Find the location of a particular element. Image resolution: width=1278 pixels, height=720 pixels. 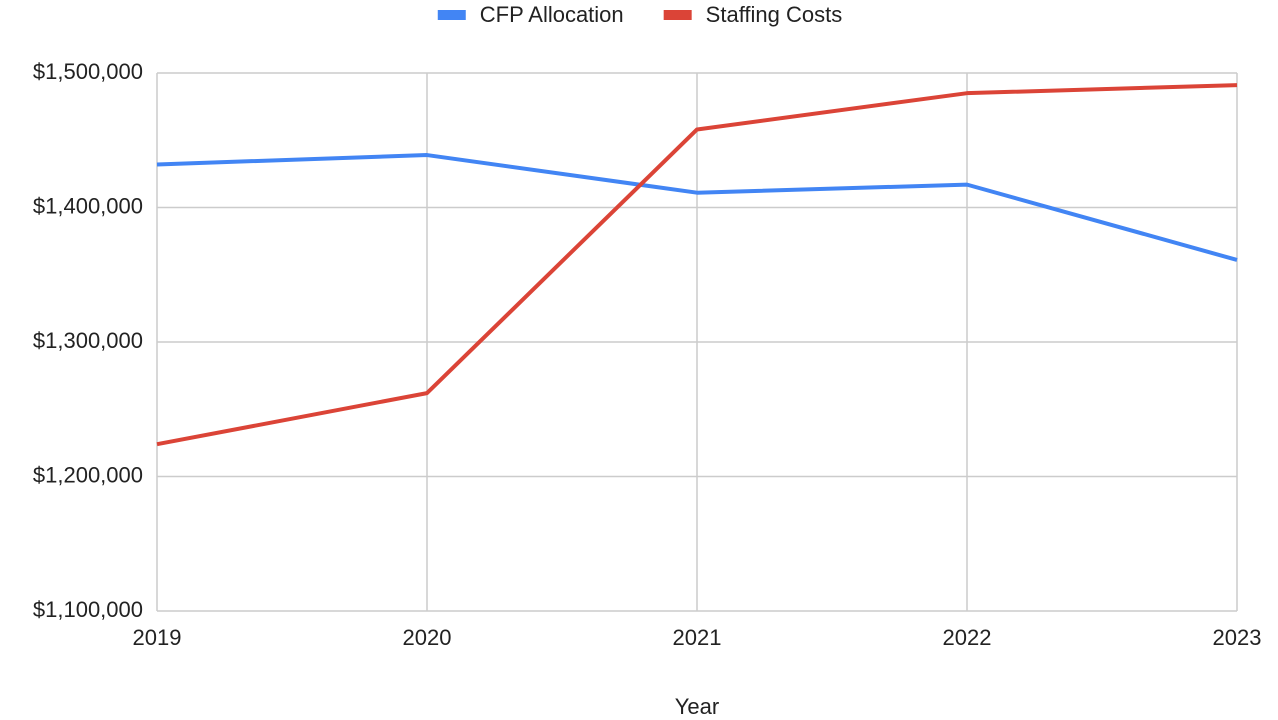

x-tick-label: 2020 is located at coordinates (427, 637).